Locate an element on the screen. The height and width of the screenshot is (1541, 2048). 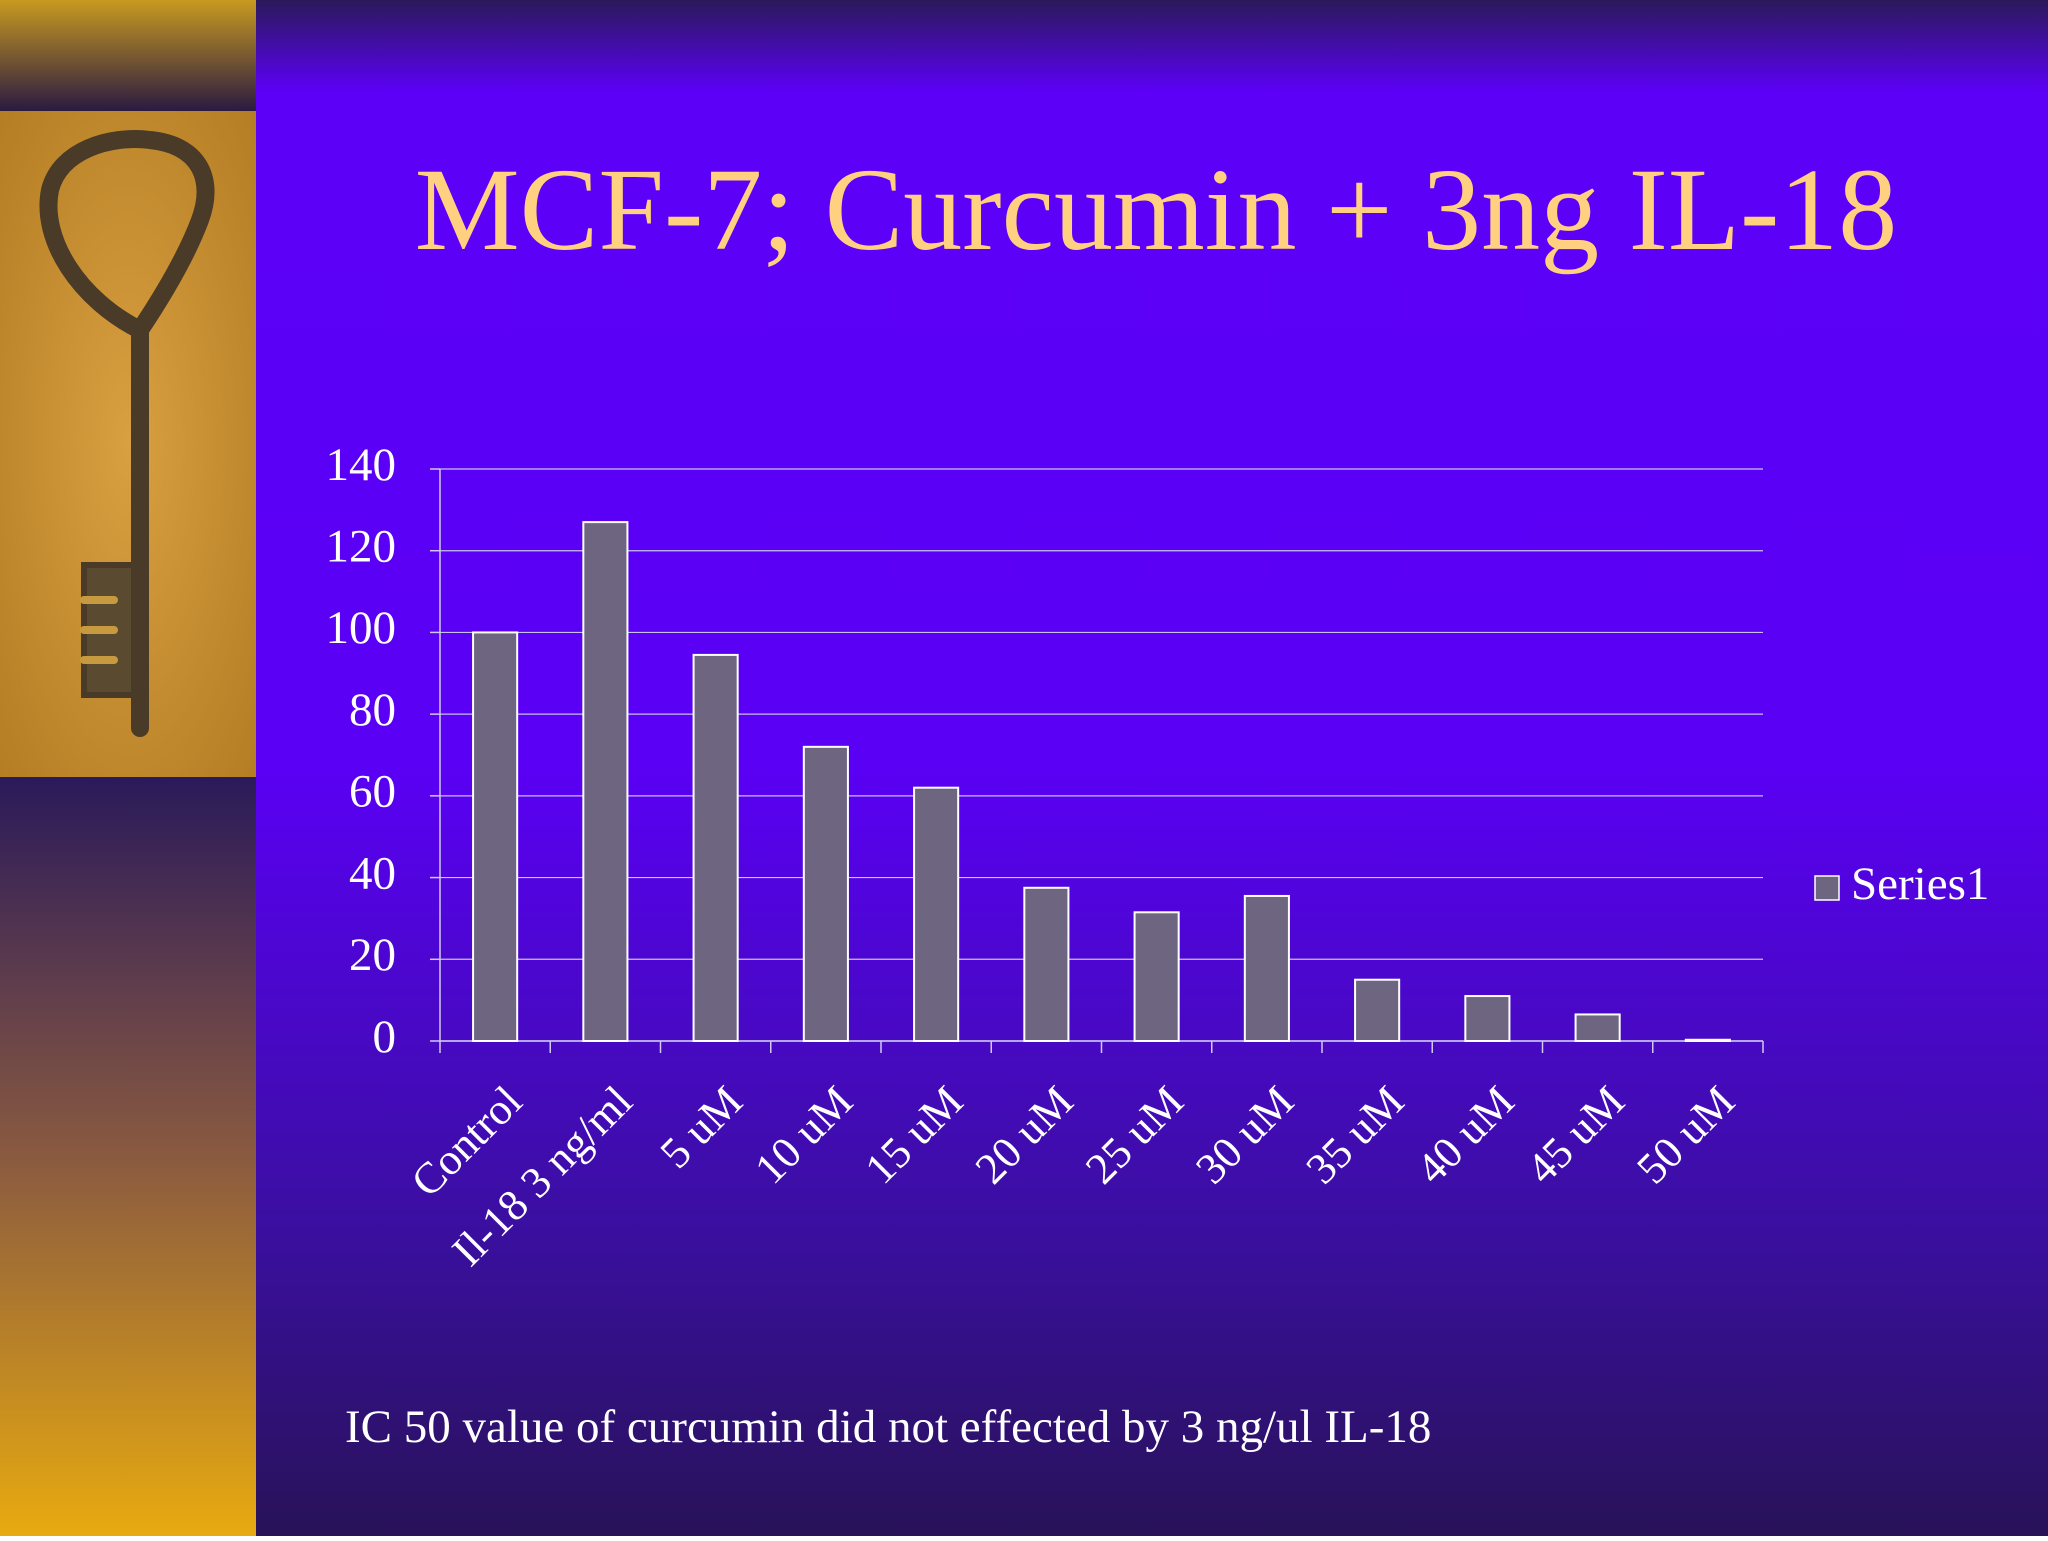
y-tick-label: 140 is located at coordinates (361, 465).